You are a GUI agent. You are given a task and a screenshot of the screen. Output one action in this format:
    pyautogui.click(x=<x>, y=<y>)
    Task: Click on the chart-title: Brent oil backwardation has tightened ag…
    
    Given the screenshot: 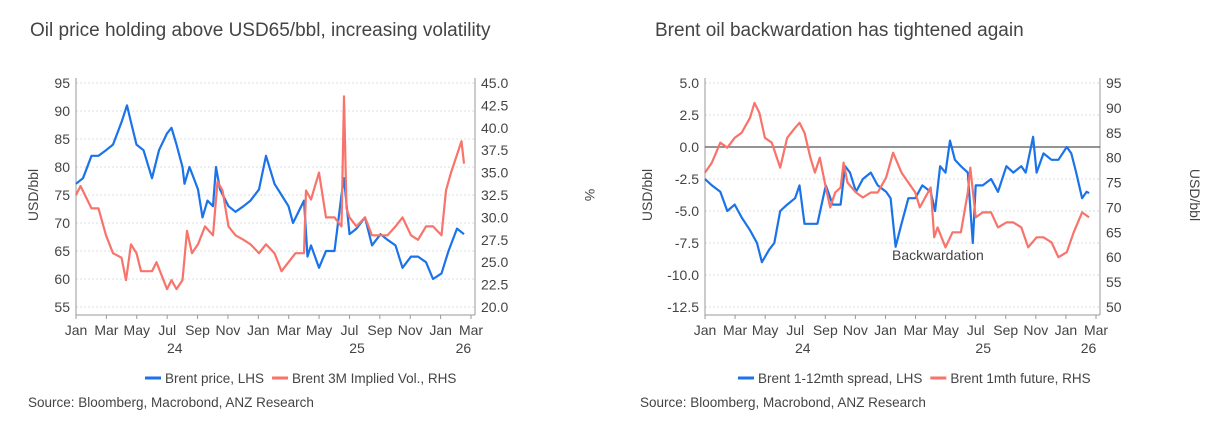 What is the action you would take?
    pyautogui.click(x=839, y=30)
    